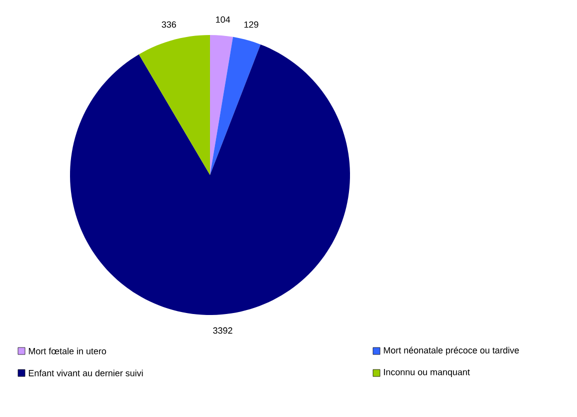 The width and height of the screenshot is (577, 417). Describe the element at coordinates (222, 330) in the screenshot. I see `data-label: 3392` at that location.